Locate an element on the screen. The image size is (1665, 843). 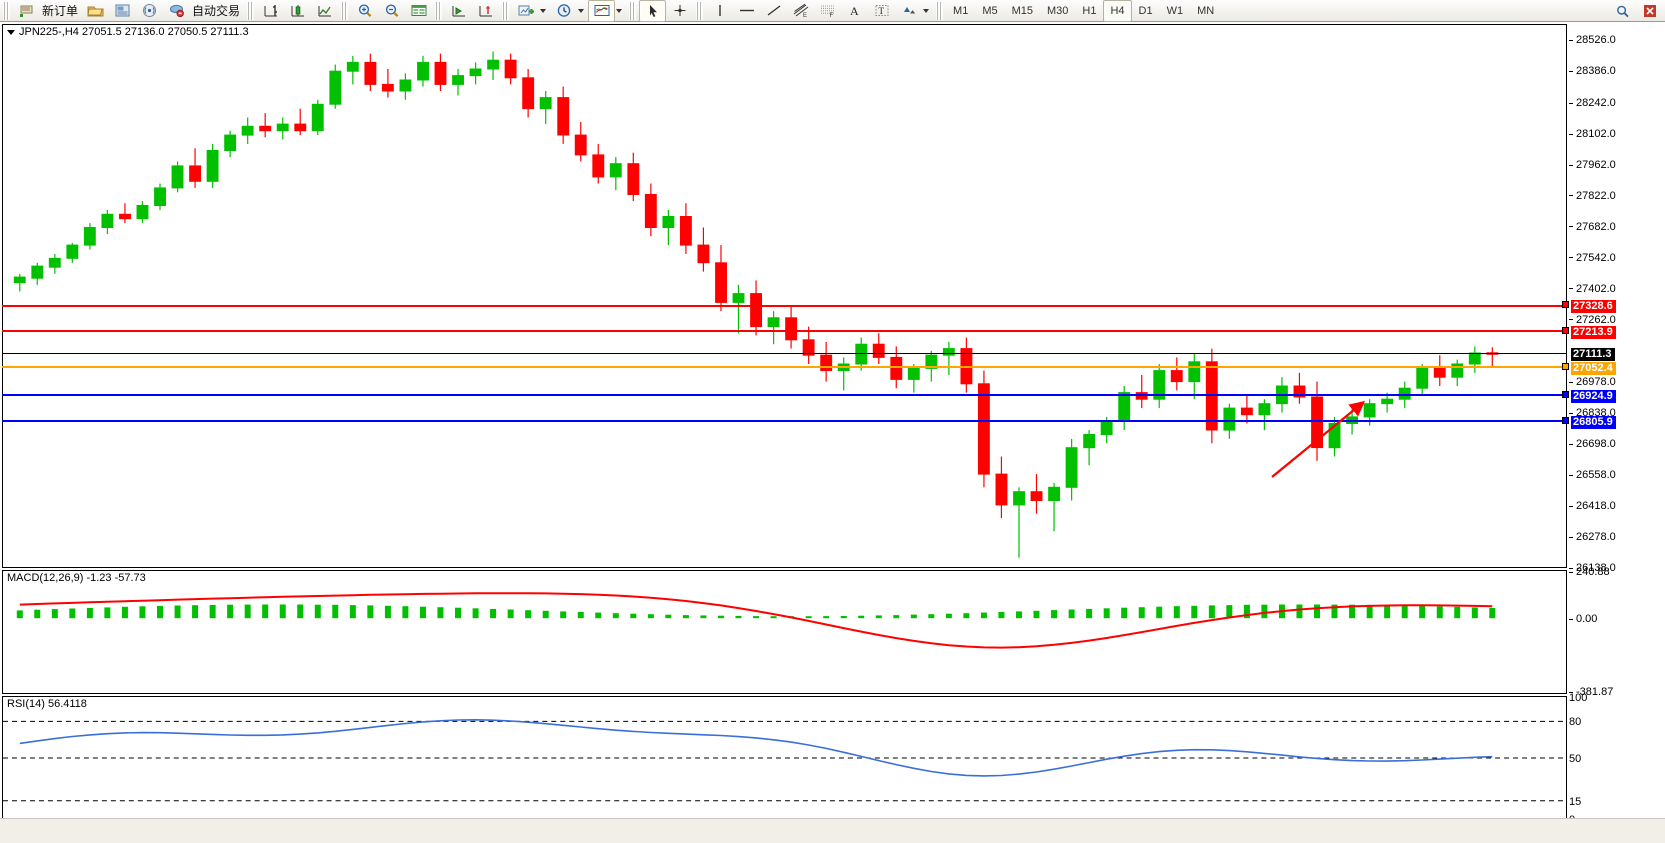
level-line-resistance-upper is located at coordinates (784, 305).